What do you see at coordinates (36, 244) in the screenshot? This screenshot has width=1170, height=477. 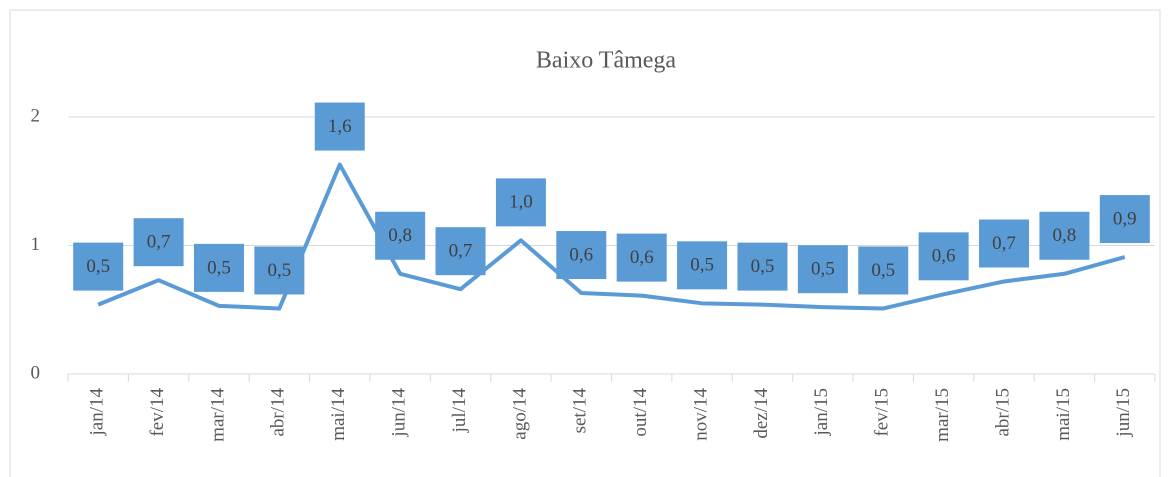 I see `y-tick-label: 1` at bounding box center [36, 244].